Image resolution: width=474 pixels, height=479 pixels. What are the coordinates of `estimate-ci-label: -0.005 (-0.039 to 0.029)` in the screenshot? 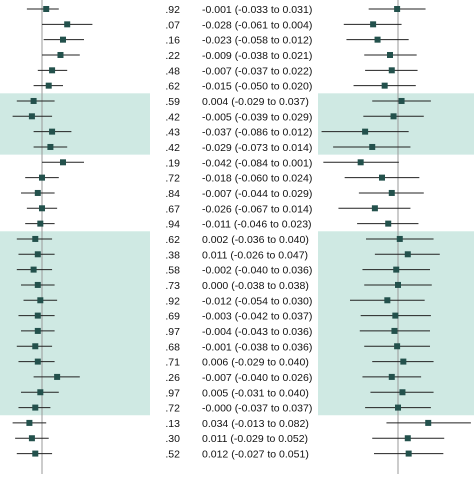 It's located at (257, 117).